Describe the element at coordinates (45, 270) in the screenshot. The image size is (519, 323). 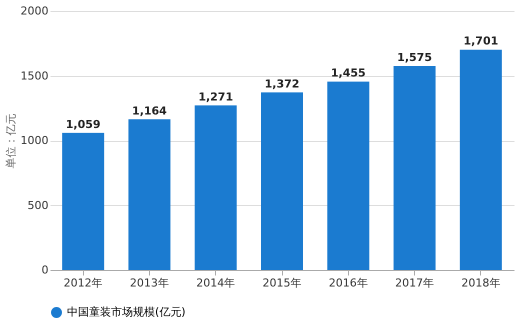
I see `y-tick-label: 0` at that location.